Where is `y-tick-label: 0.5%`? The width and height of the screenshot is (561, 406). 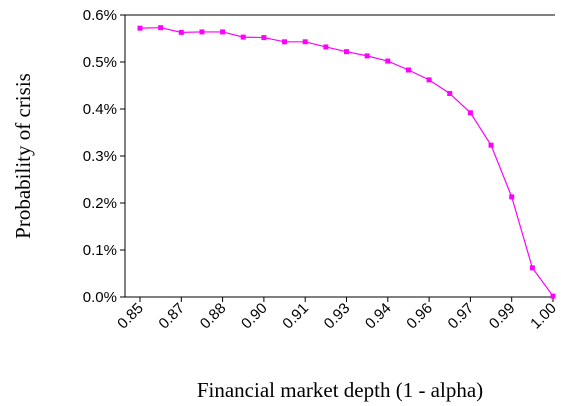
y-tick-label: 0.5% is located at coordinates (100, 62).